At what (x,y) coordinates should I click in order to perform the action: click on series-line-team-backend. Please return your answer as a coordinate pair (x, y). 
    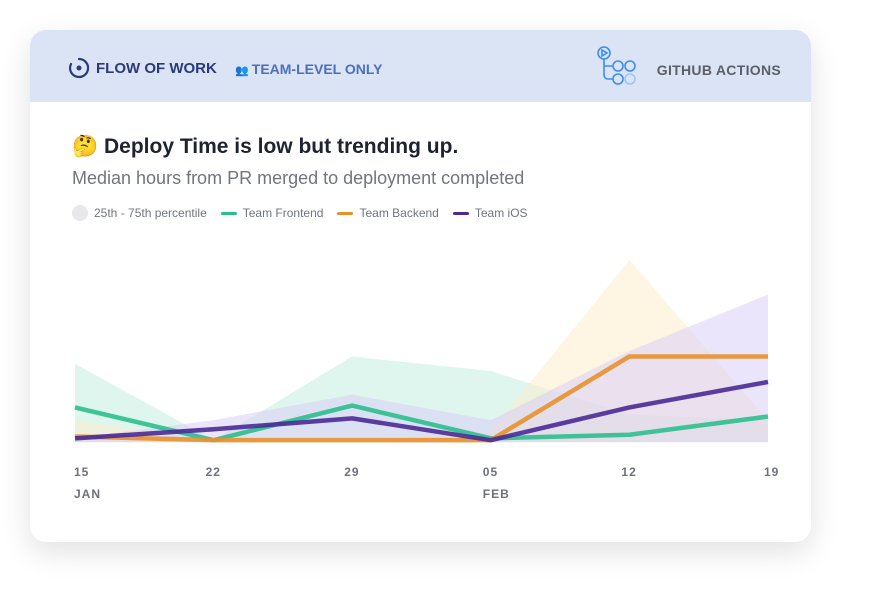
    Looking at the image, I should click on (421, 398).